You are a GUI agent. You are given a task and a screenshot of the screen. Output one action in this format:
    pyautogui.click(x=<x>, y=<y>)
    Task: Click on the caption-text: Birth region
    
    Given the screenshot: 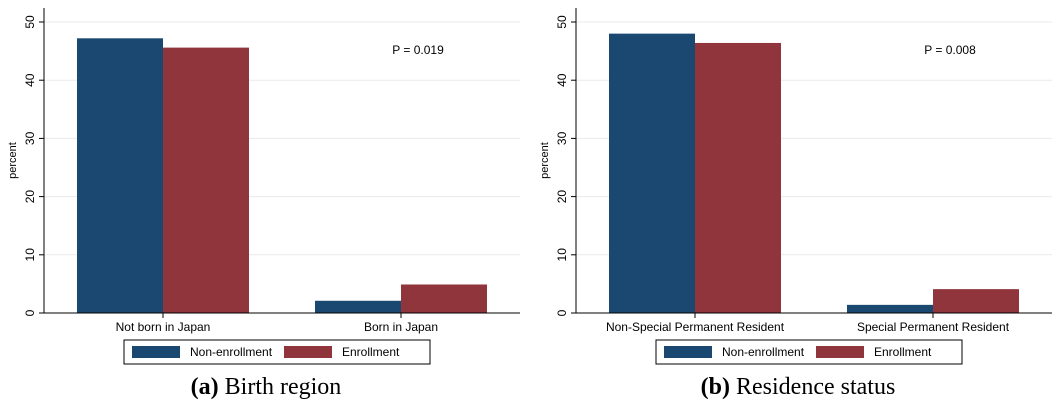 What is the action you would take?
    pyautogui.click(x=283, y=387)
    